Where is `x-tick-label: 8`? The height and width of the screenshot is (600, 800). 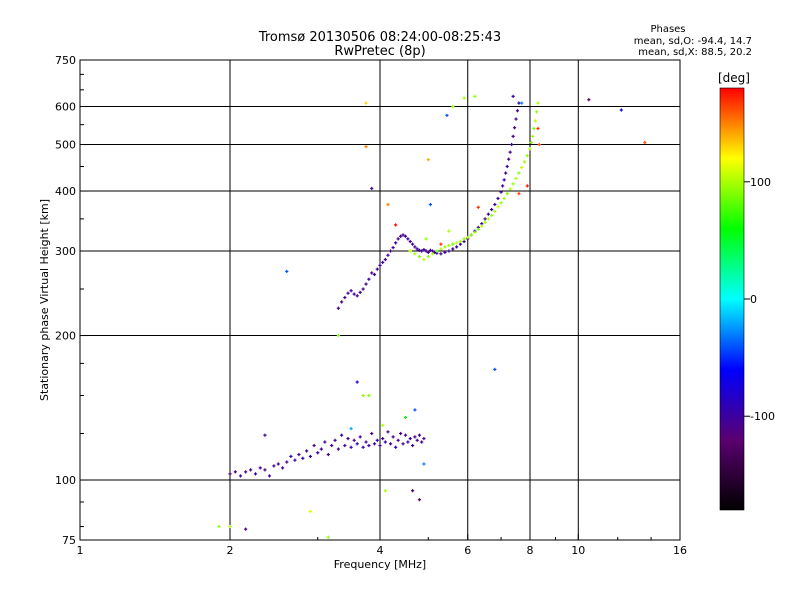 x-tick-label: 8 is located at coordinates (530, 550).